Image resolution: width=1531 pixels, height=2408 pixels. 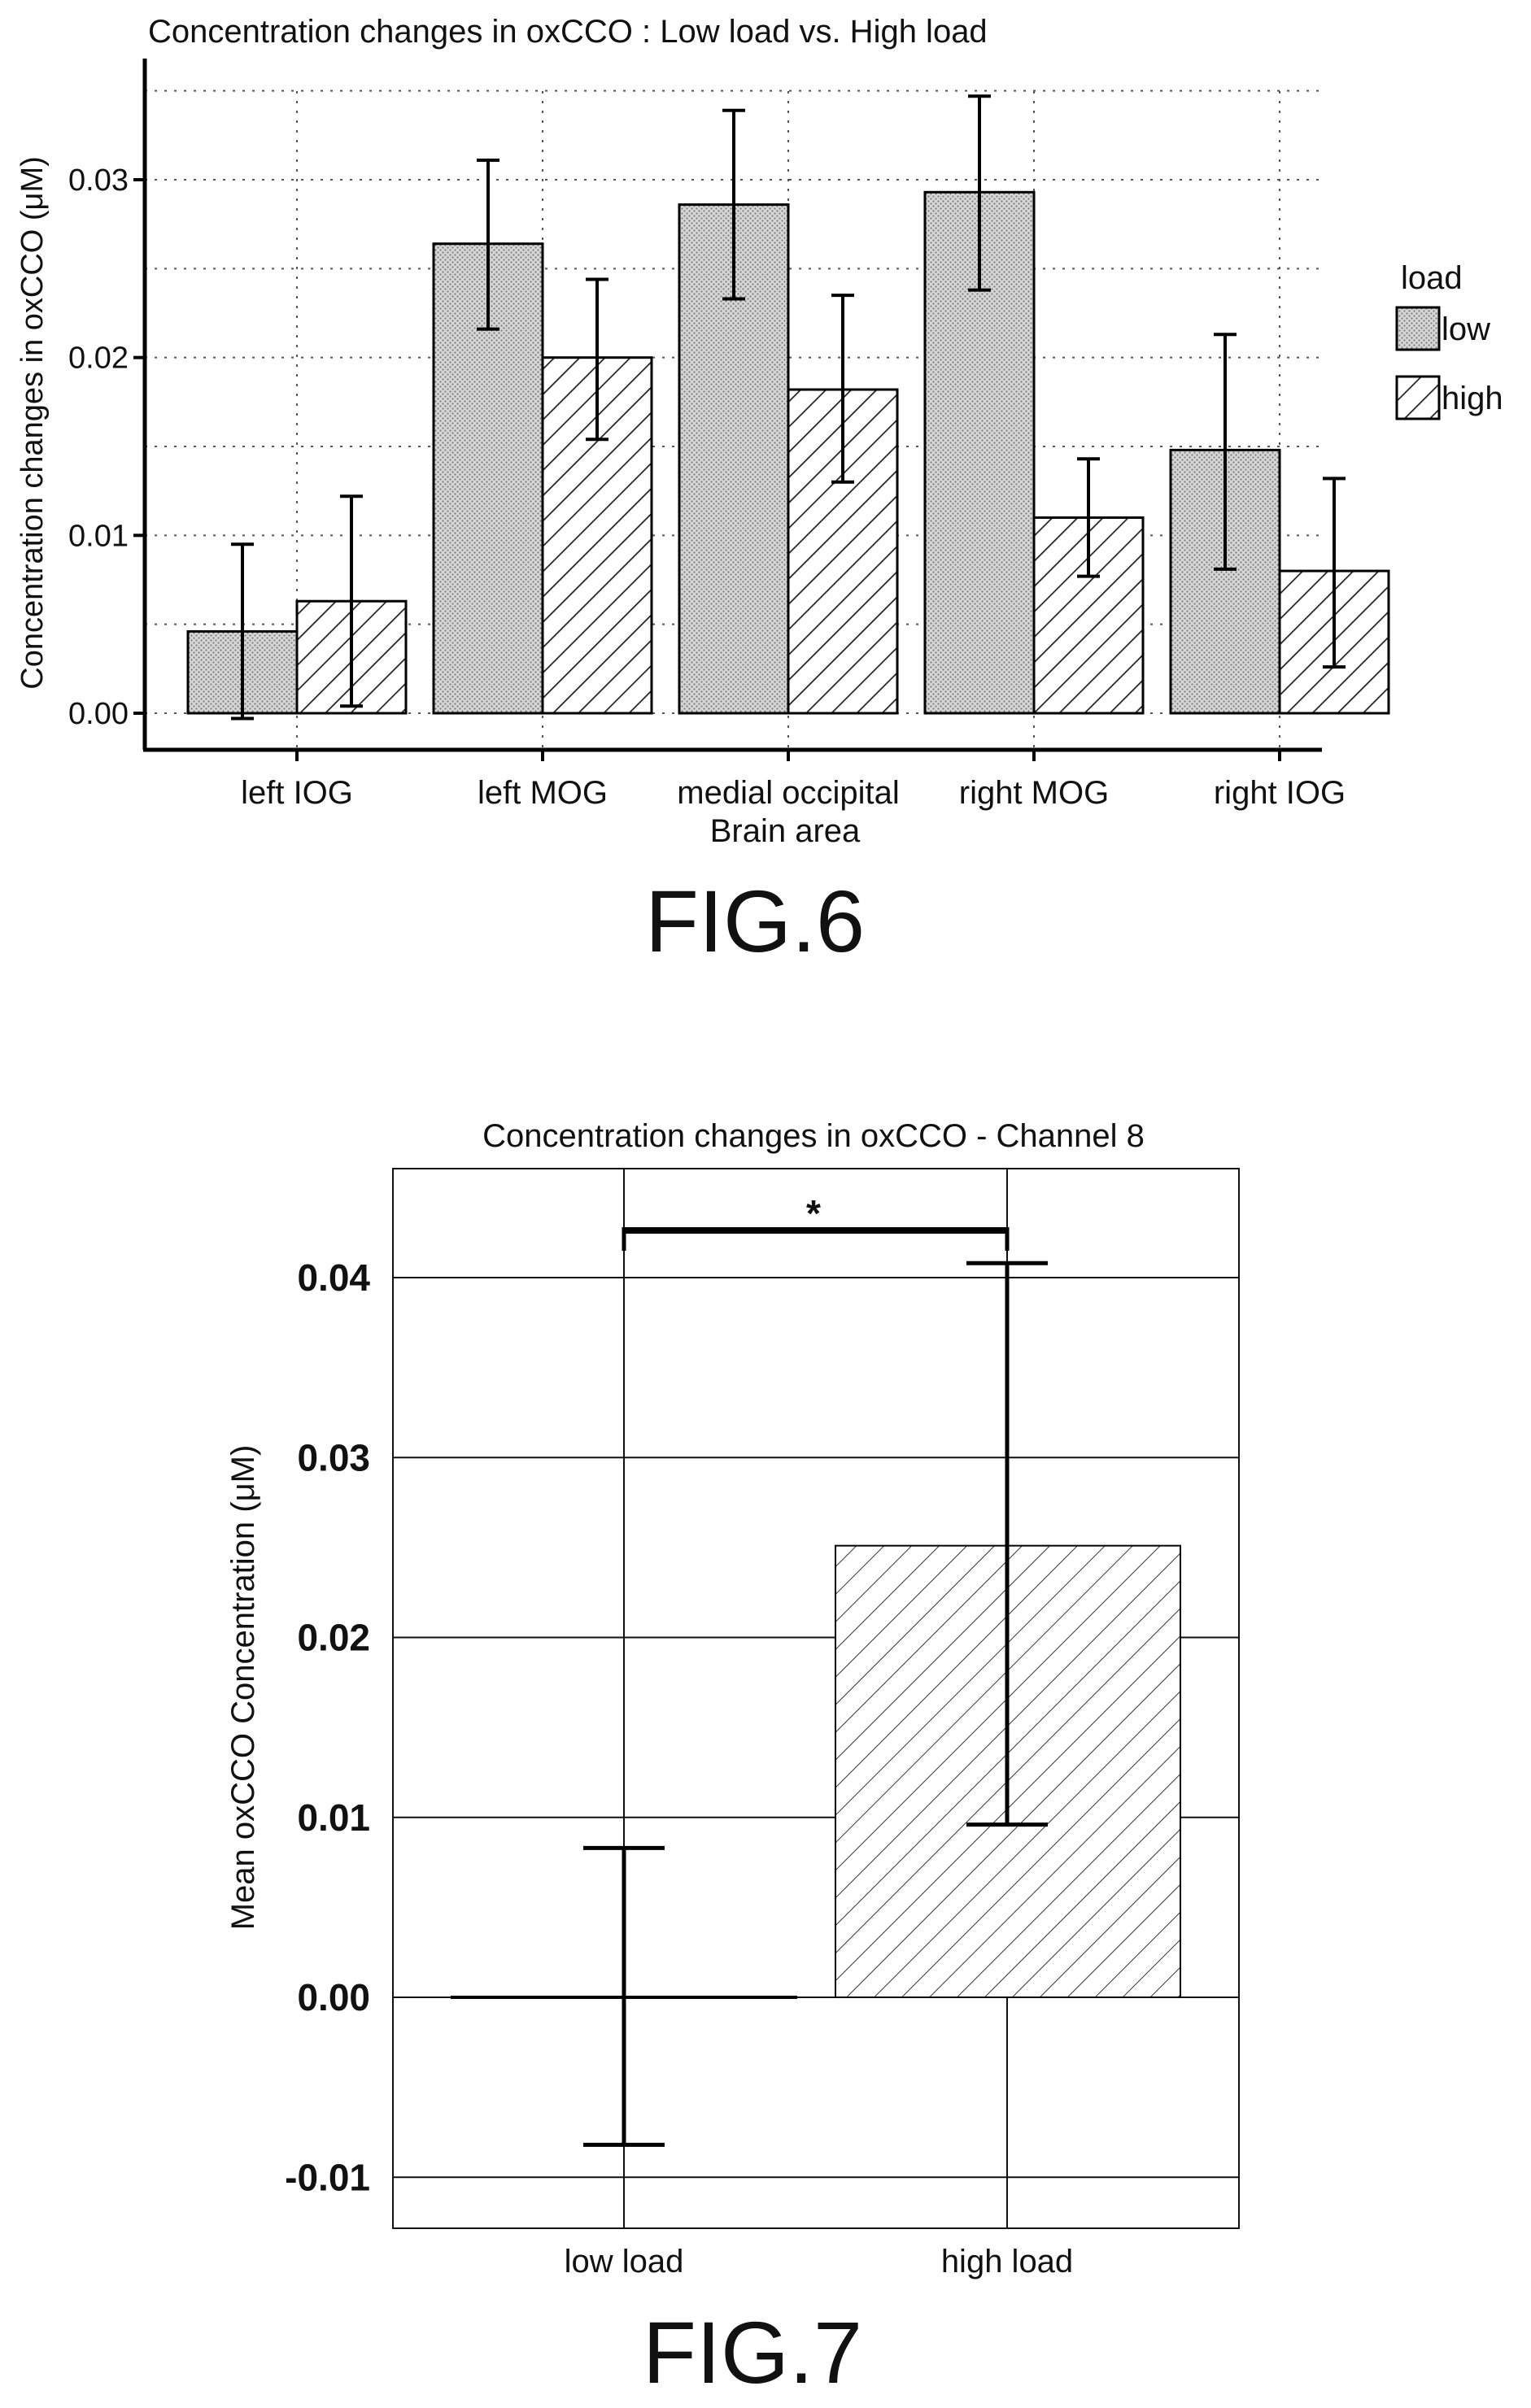 I want to click on fig6-legend-label-high: high, so click(x=1472, y=398).